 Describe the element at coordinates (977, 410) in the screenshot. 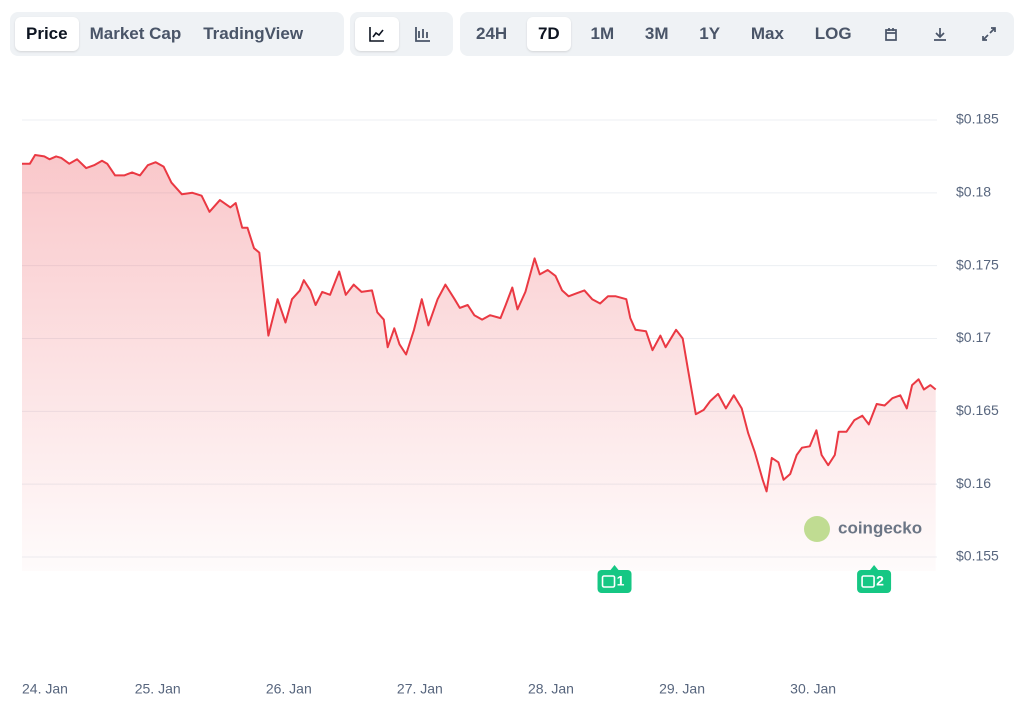

I see `y-tick-label: $0.165` at that location.